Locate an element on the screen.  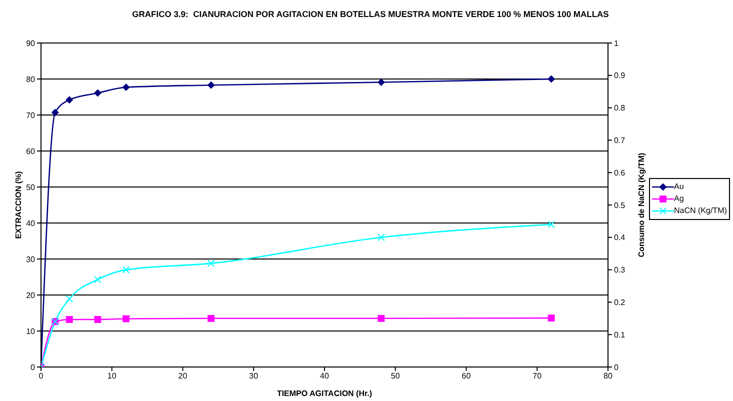
y-tick-label: 70 is located at coordinates (31, 115).